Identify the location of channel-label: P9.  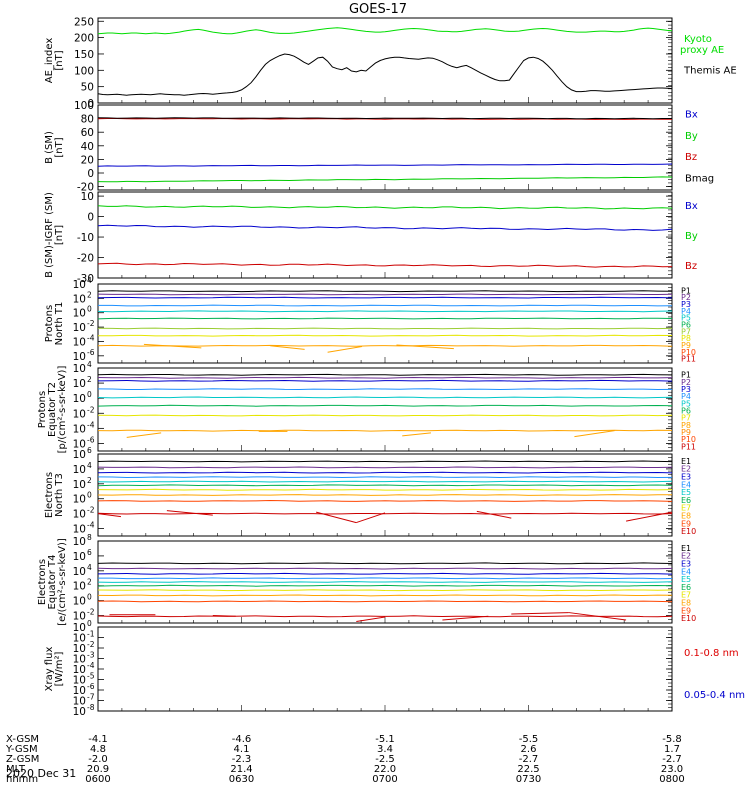
(686, 432).